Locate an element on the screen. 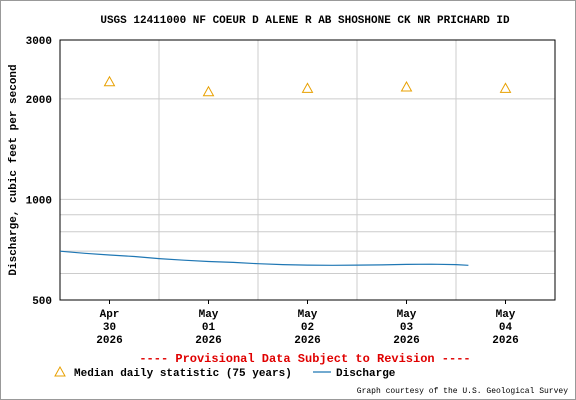 The height and width of the screenshot is (400, 576). legend-label: Discharge is located at coordinates (366, 374).